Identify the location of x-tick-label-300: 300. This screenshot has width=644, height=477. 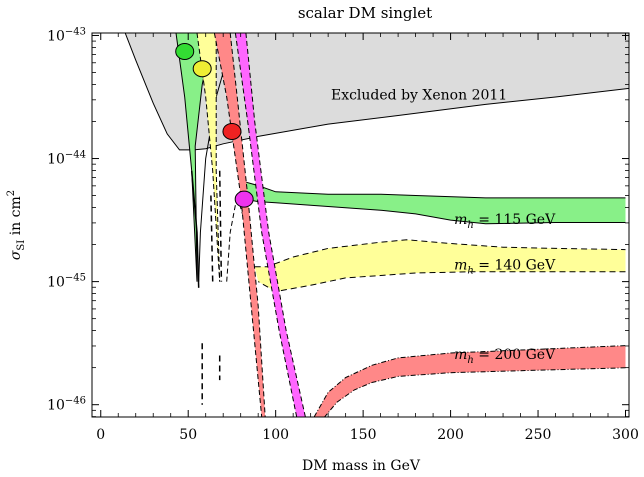
(625, 435).